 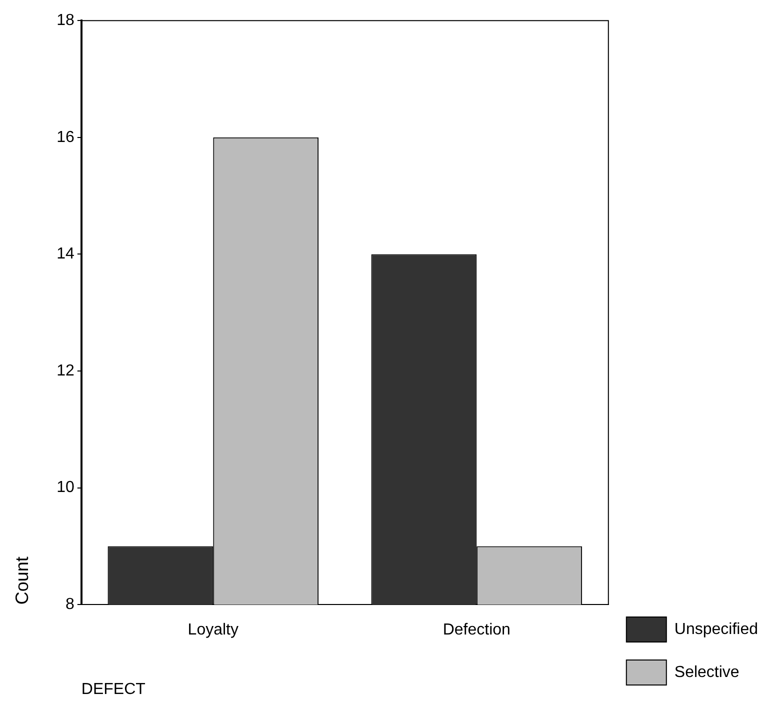 What do you see at coordinates (69, 605) in the screenshot?
I see `y-tick-label: 8` at bounding box center [69, 605].